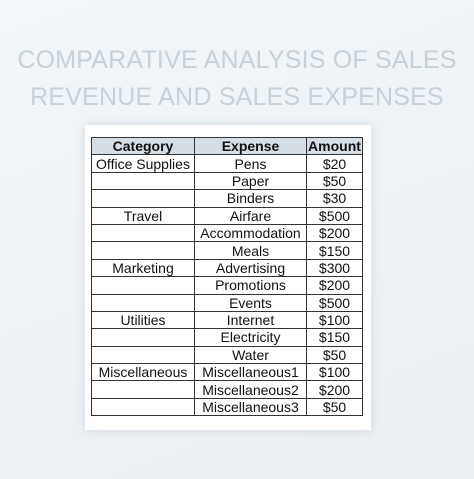 This screenshot has width=474, height=479. I want to click on table-row: Accommodation $200, so click(227, 233).